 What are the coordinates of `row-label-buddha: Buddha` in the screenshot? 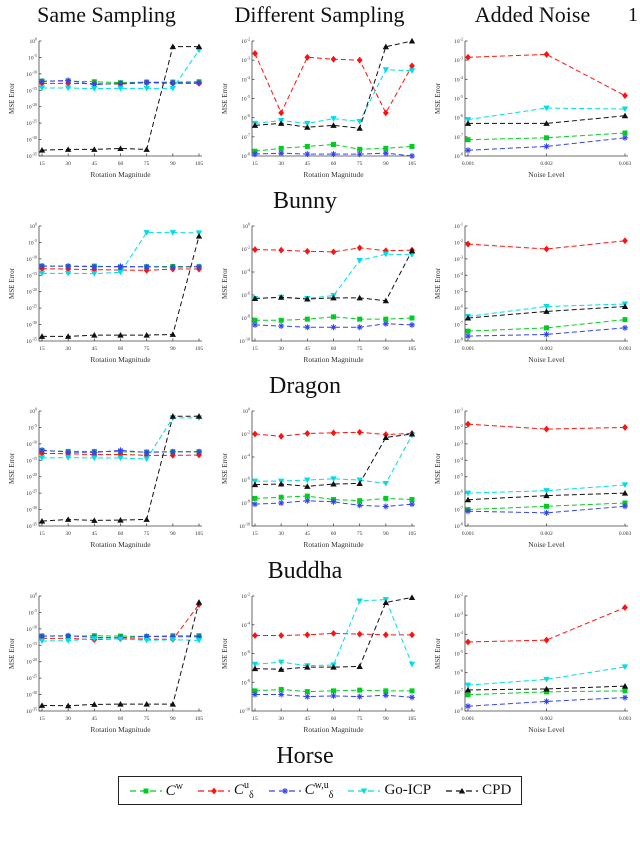 It's located at (305, 571).